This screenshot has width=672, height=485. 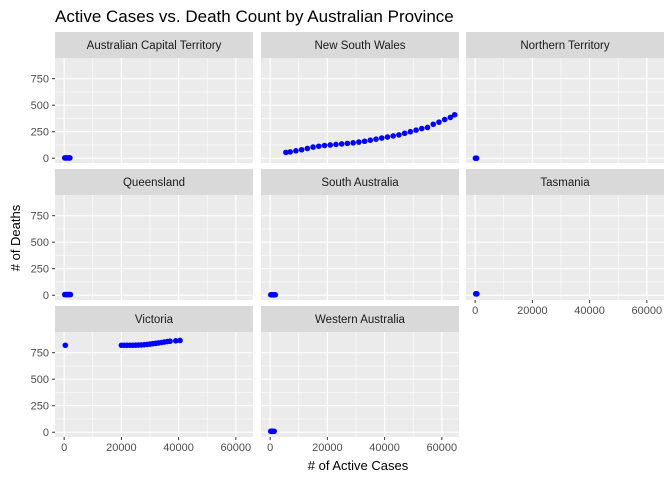 I want to click on facet-strip-label: Queensland, so click(x=154, y=183).